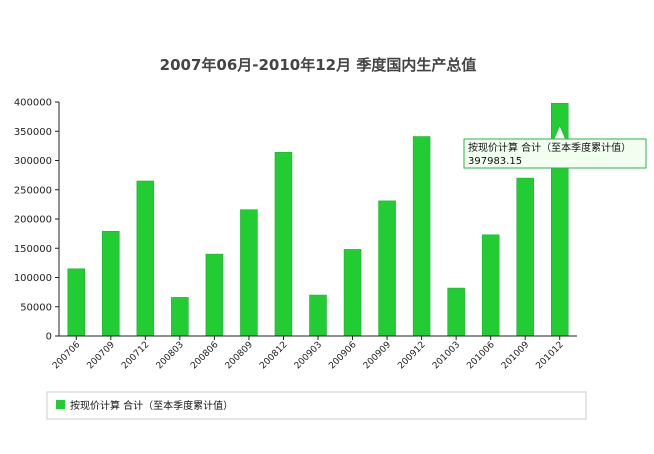 Image resolution: width=654 pixels, height=454 pixels. I want to click on y-tick-label: 400000, so click(33, 103).